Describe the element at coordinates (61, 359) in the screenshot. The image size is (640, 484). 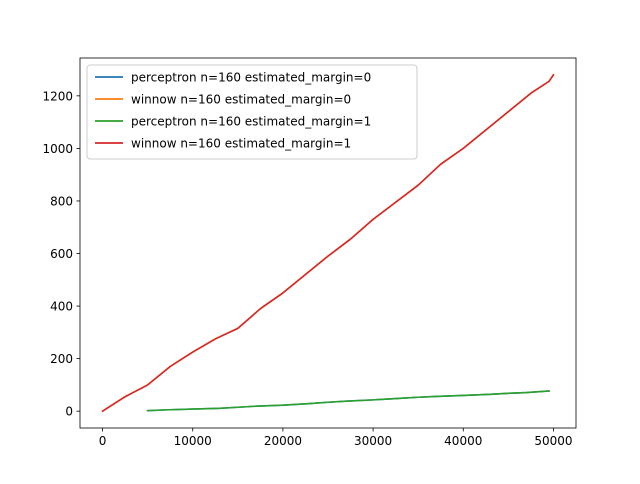
I see `y-tick-label-1: 200` at that location.